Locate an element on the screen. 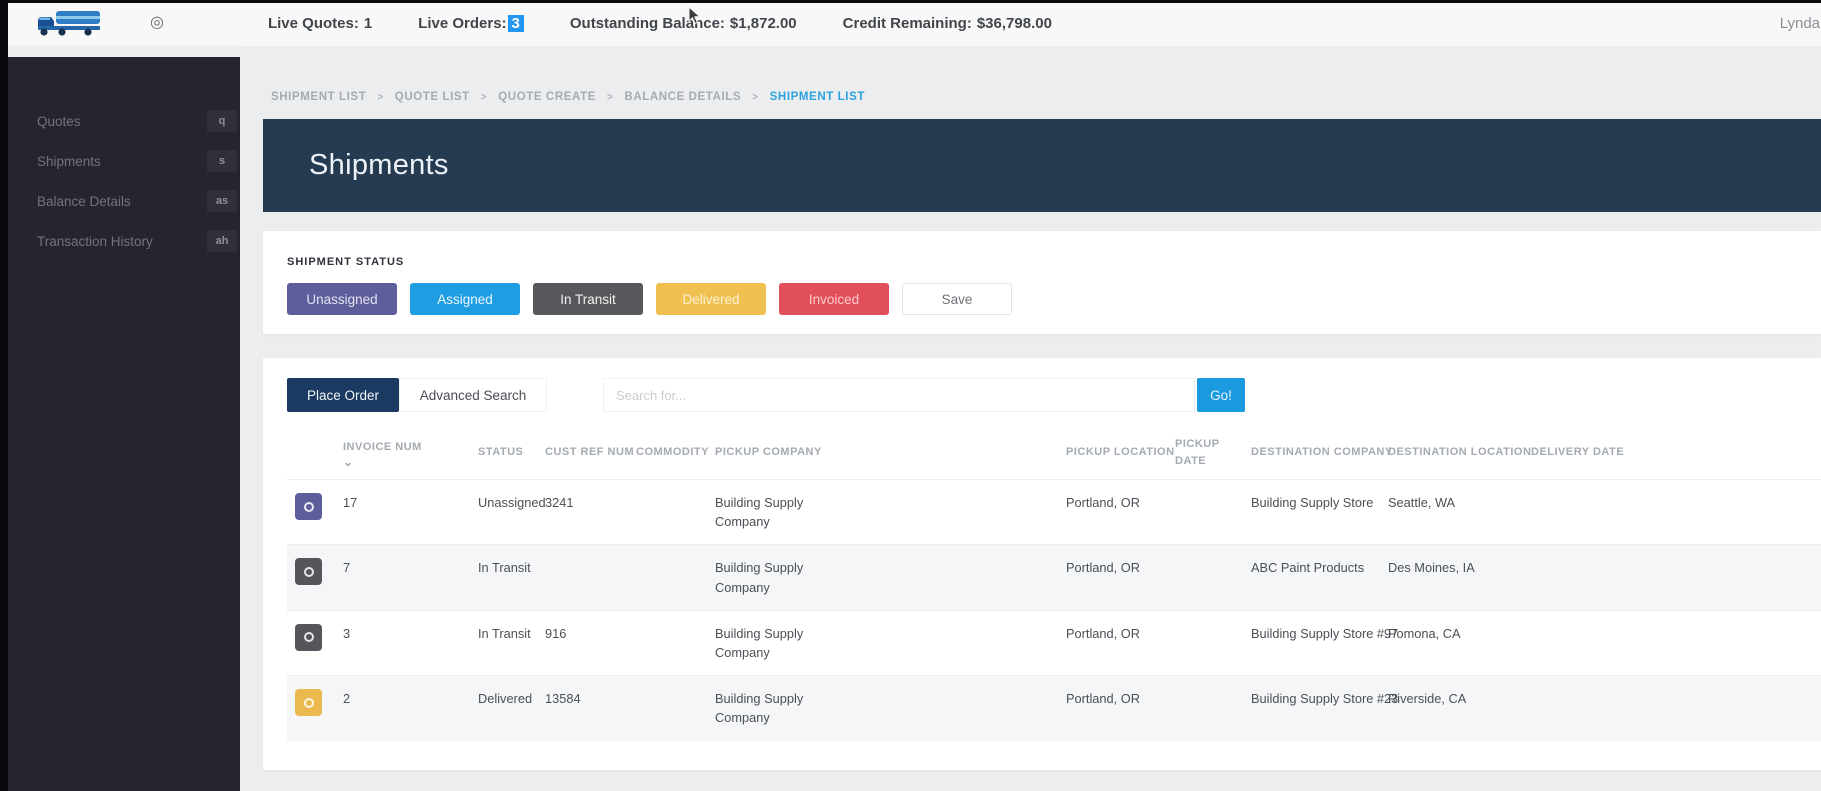 This screenshot has width=1821, height=791. cell-destination-company: ABC Paint Products is located at coordinates (1311, 577).